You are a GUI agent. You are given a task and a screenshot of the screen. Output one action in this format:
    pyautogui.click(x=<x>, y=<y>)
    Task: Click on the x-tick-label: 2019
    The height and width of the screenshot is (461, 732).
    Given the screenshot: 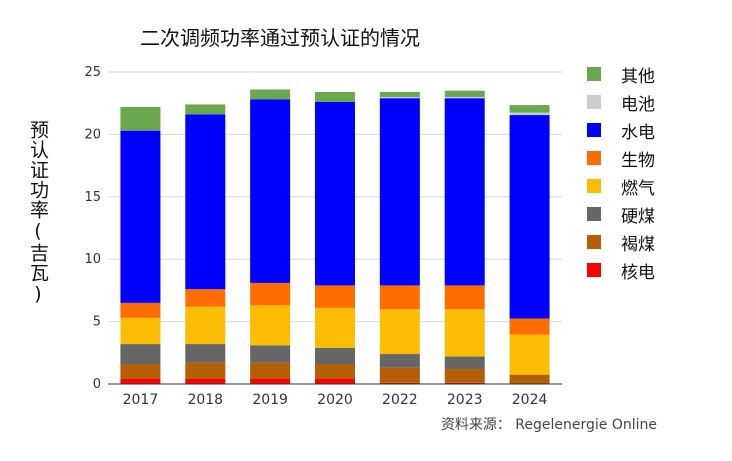 What is the action you would take?
    pyautogui.click(x=270, y=400)
    